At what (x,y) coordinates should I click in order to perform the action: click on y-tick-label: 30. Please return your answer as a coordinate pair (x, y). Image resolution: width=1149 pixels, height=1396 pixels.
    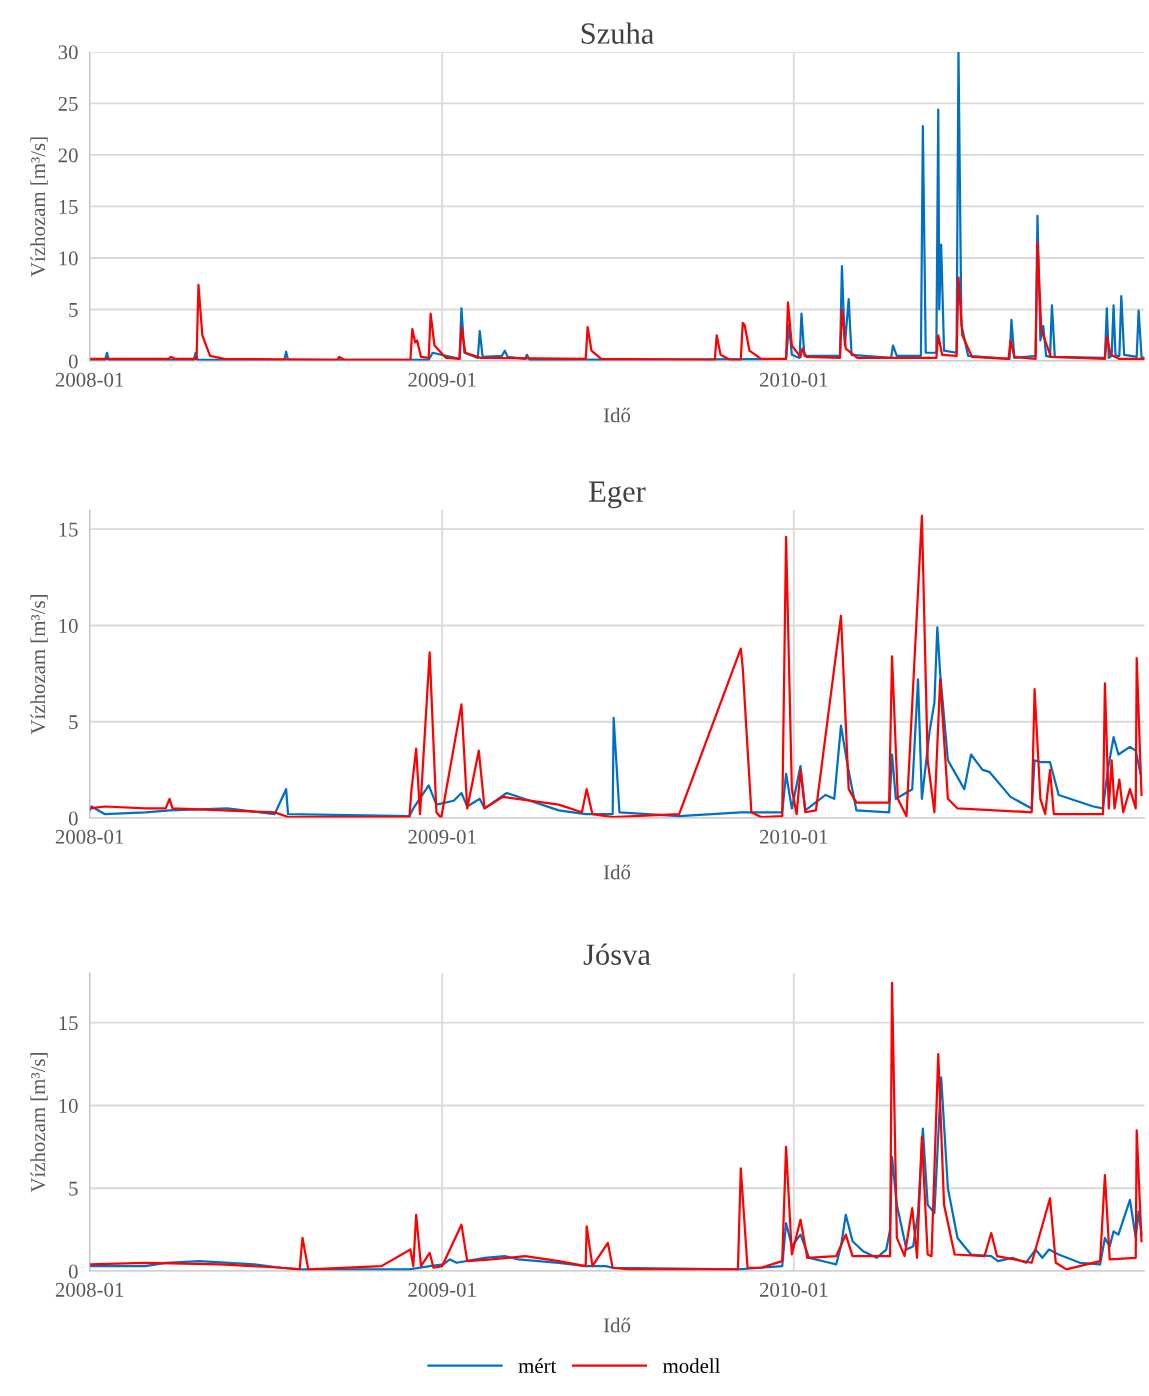
    Looking at the image, I should click on (68, 52).